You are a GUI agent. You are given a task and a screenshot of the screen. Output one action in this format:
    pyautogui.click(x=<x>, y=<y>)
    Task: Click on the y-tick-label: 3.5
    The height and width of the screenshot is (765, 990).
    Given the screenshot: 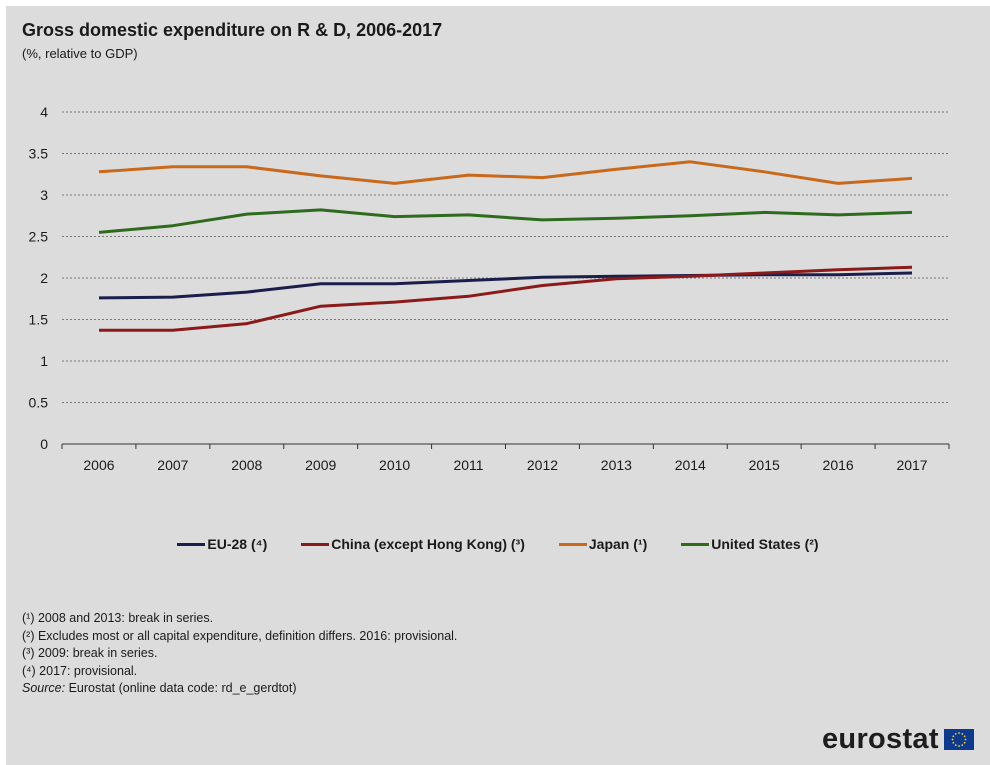 What is the action you would take?
    pyautogui.click(x=39, y=154)
    